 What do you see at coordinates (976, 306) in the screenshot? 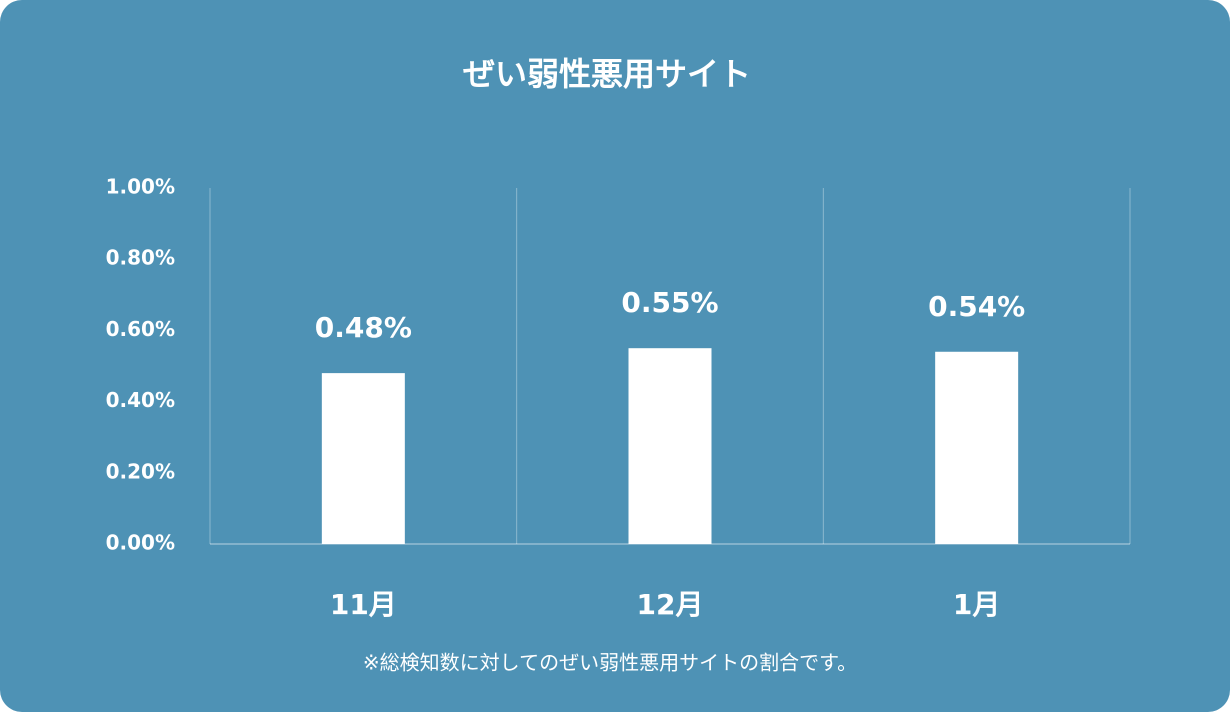
I see `value-label: 0.54%` at bounding box center [976, 306].